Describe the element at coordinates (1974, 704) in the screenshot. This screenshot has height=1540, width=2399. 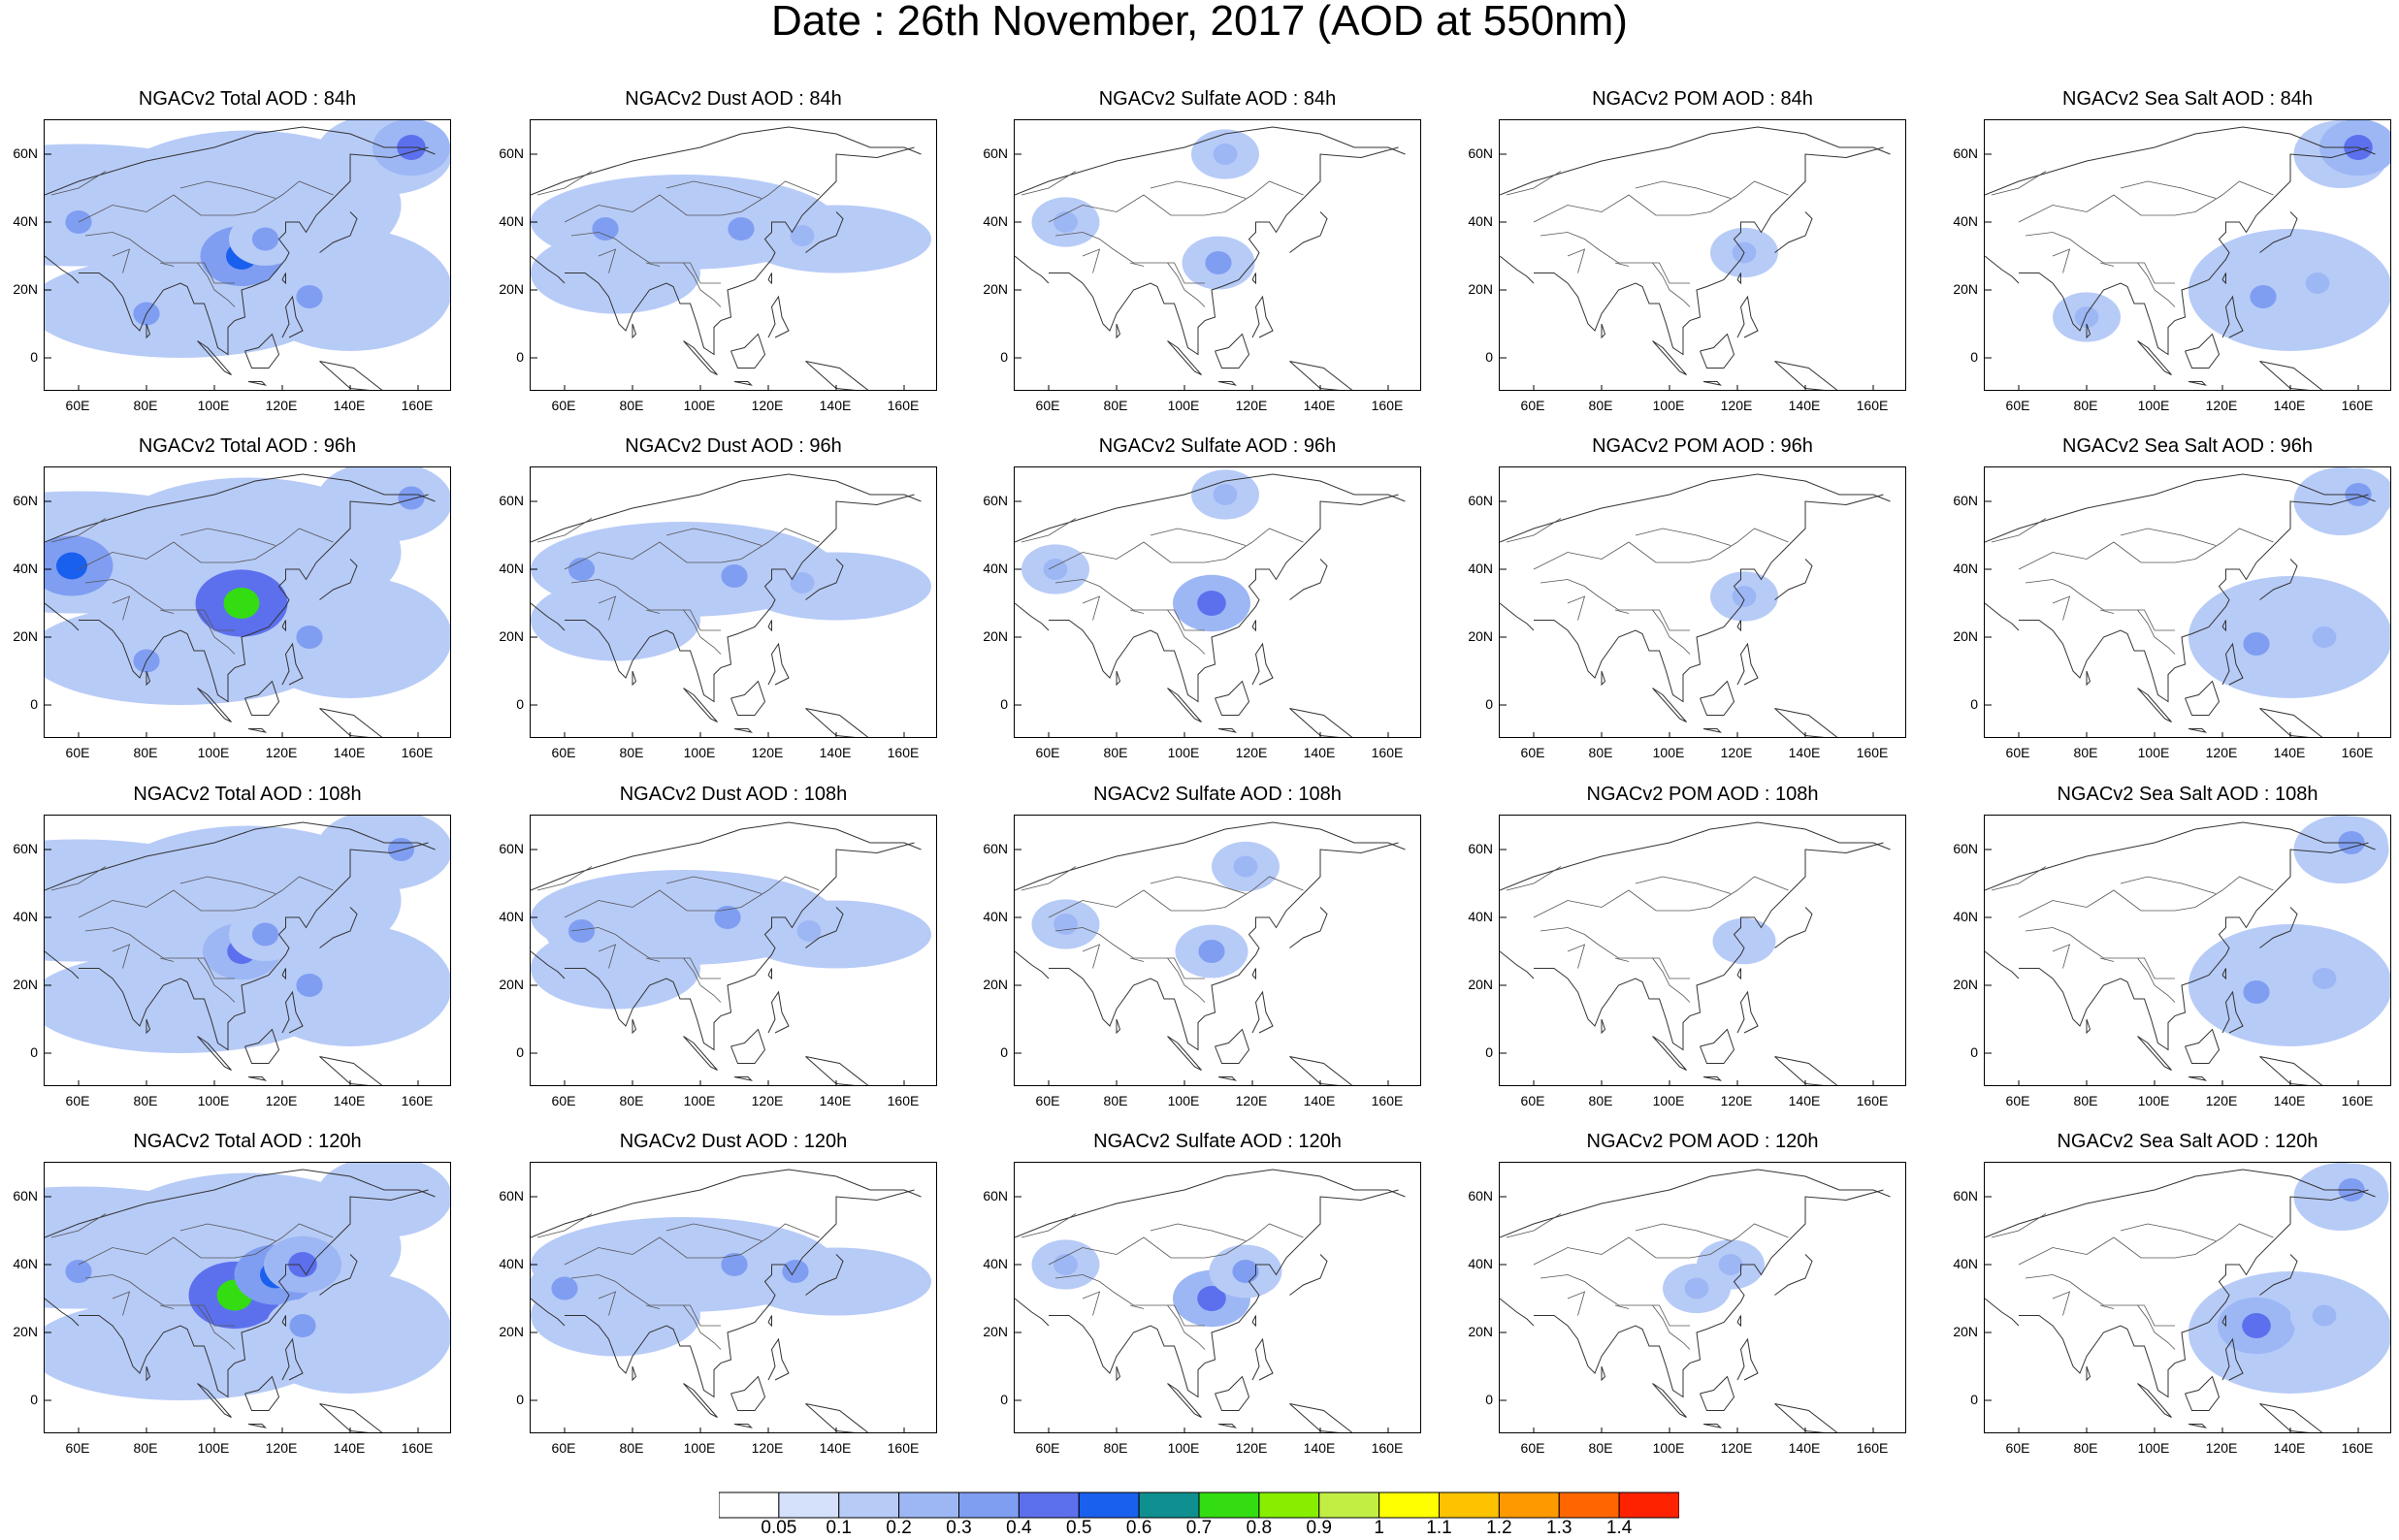
I see `y-tick-label: 0` at that location.